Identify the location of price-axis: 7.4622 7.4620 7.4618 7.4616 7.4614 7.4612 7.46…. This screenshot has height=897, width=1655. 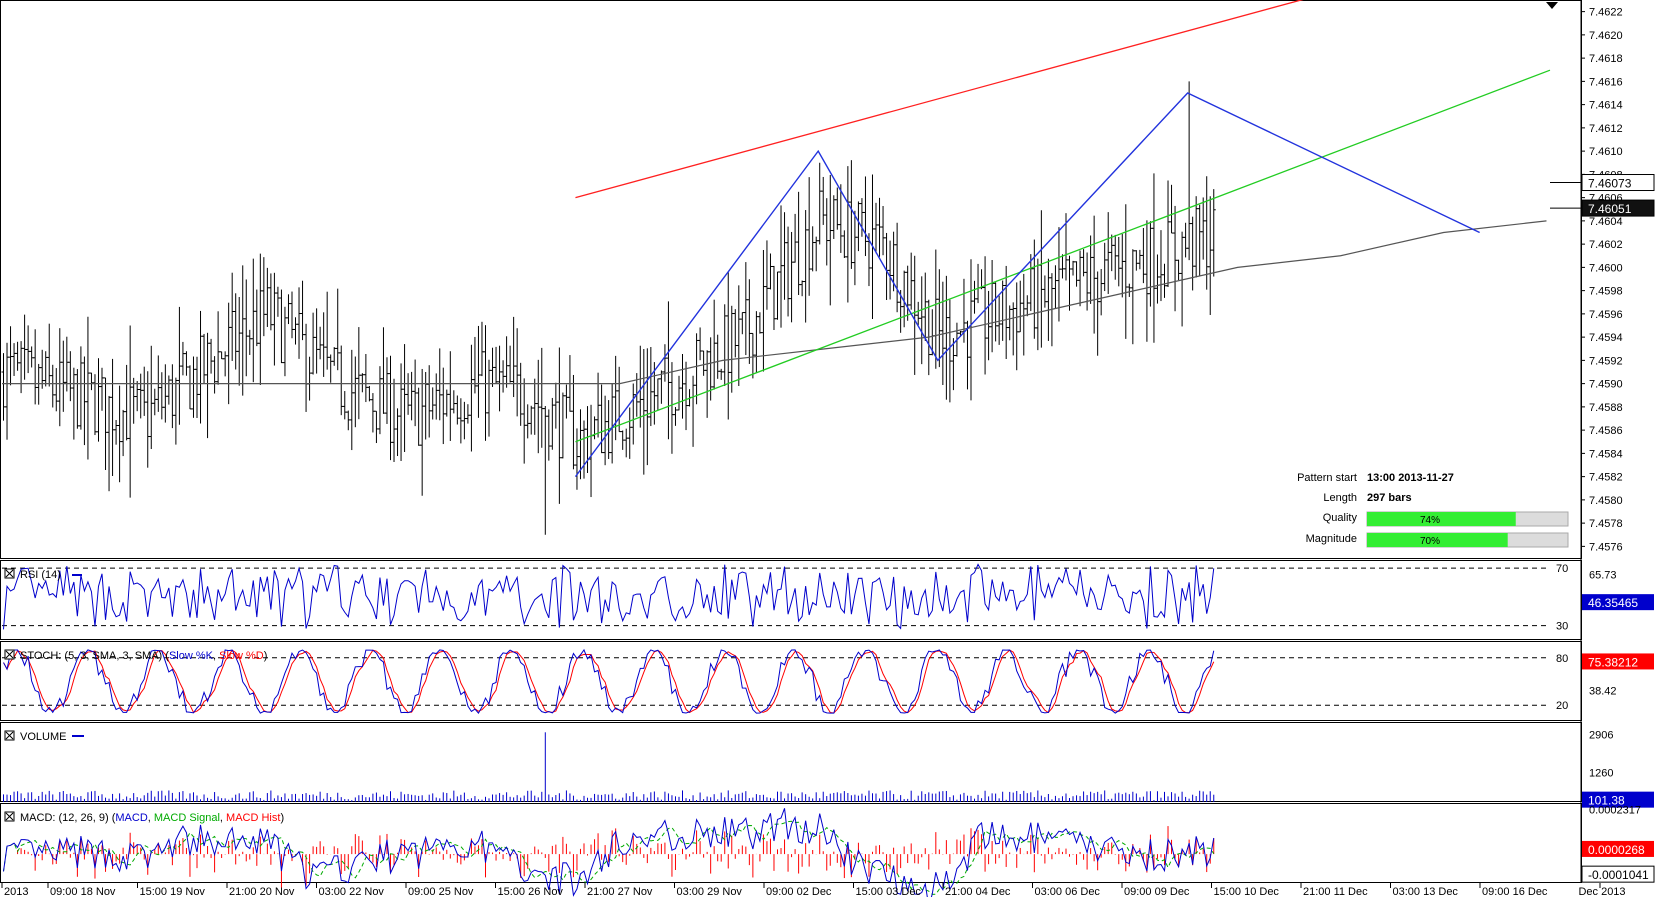
(1602, 441).